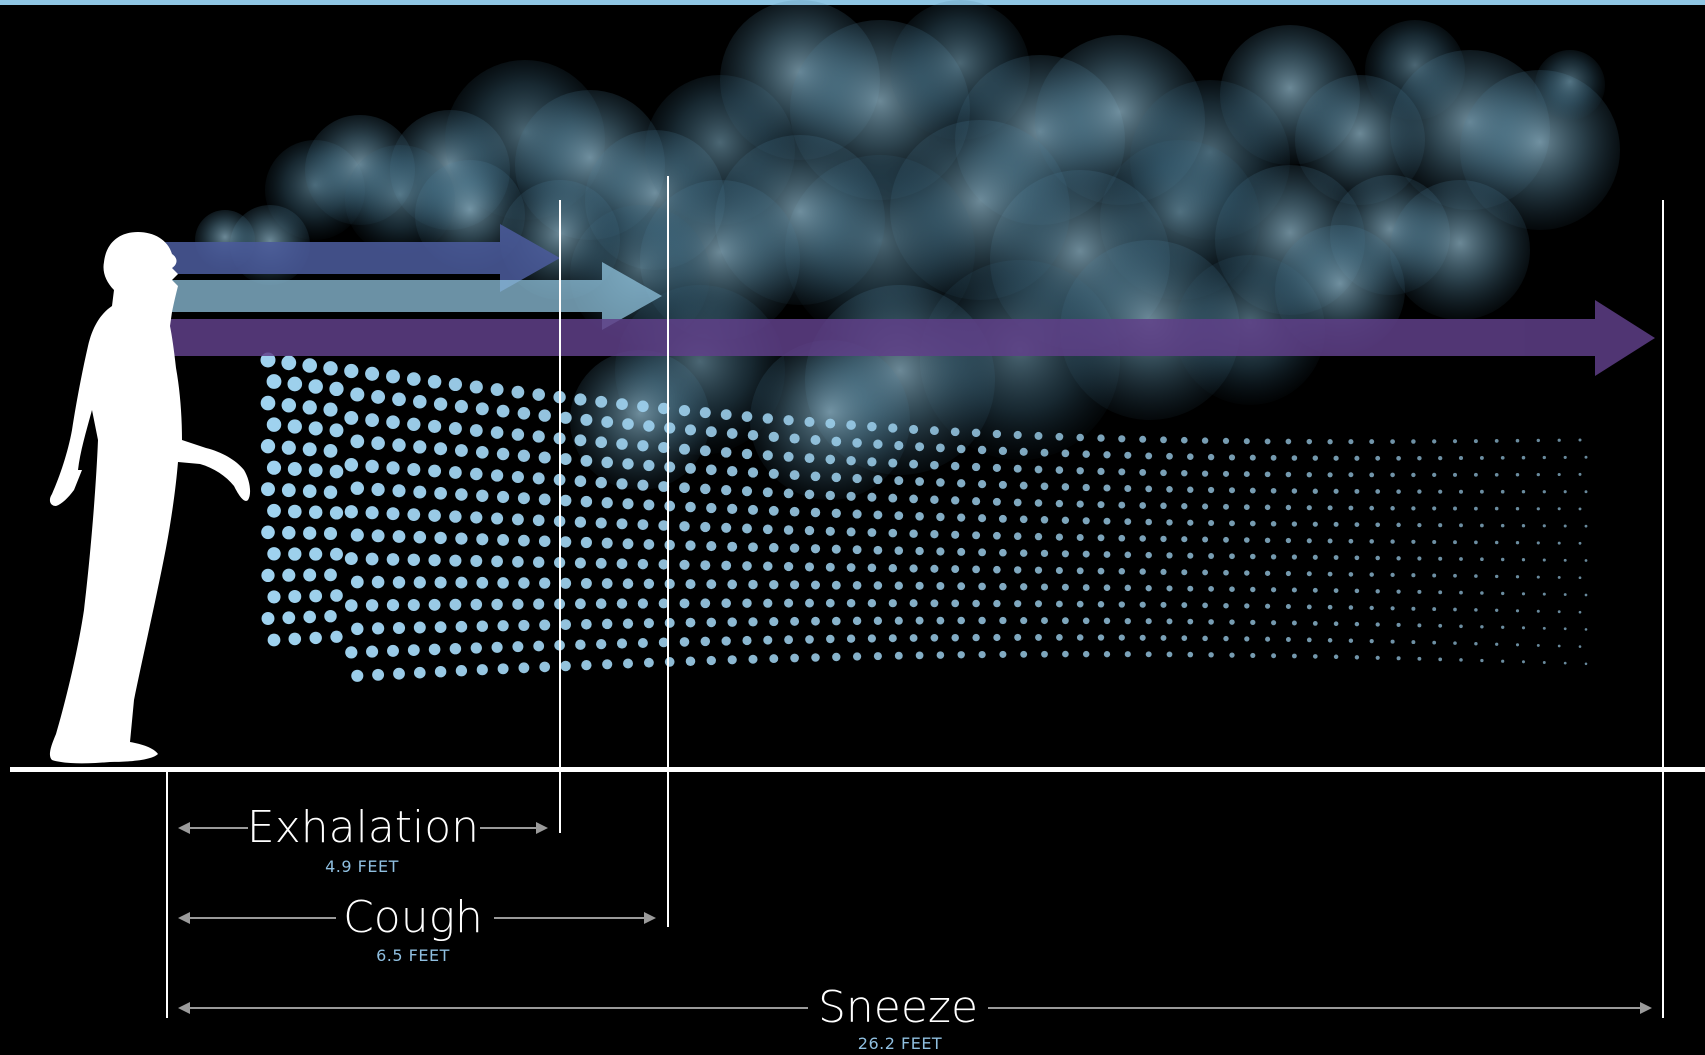  What do you see at coordinates (900, 1043) in the screenshot?
I see `sneeze-distance: 26.2 FEET` at bounding box center [900, 1043].